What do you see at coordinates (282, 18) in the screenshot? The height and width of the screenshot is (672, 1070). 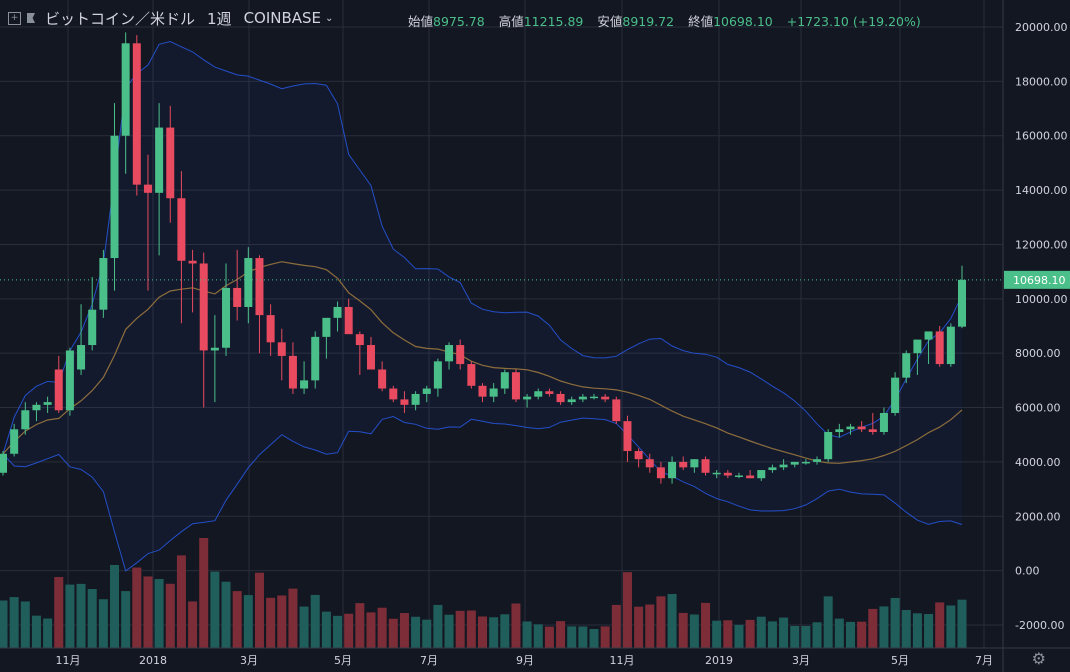 I see `exchange-label: COINBASE` at bounding box center [282, 18].